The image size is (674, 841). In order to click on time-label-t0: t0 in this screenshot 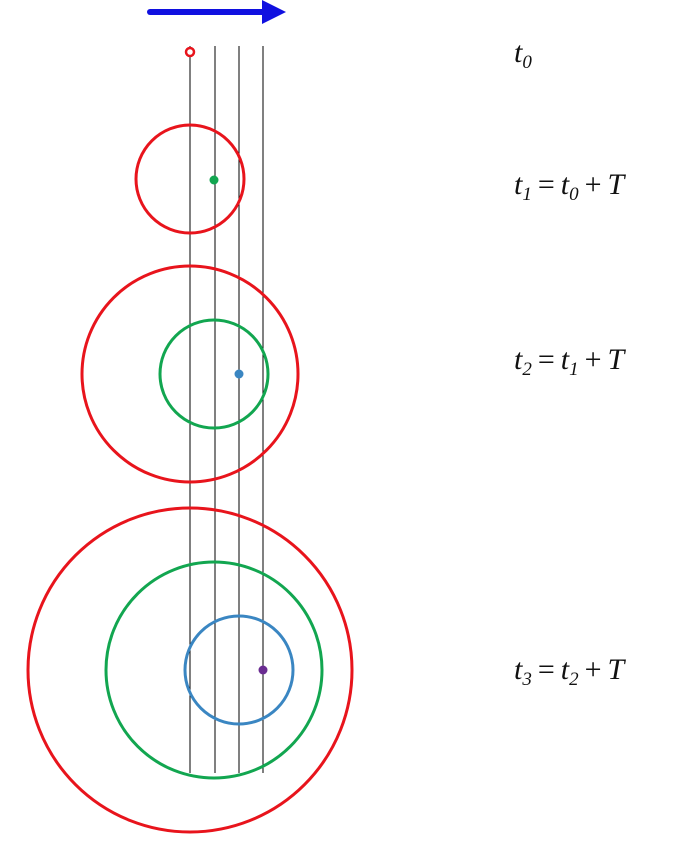, I will do `click(523, 54)`.